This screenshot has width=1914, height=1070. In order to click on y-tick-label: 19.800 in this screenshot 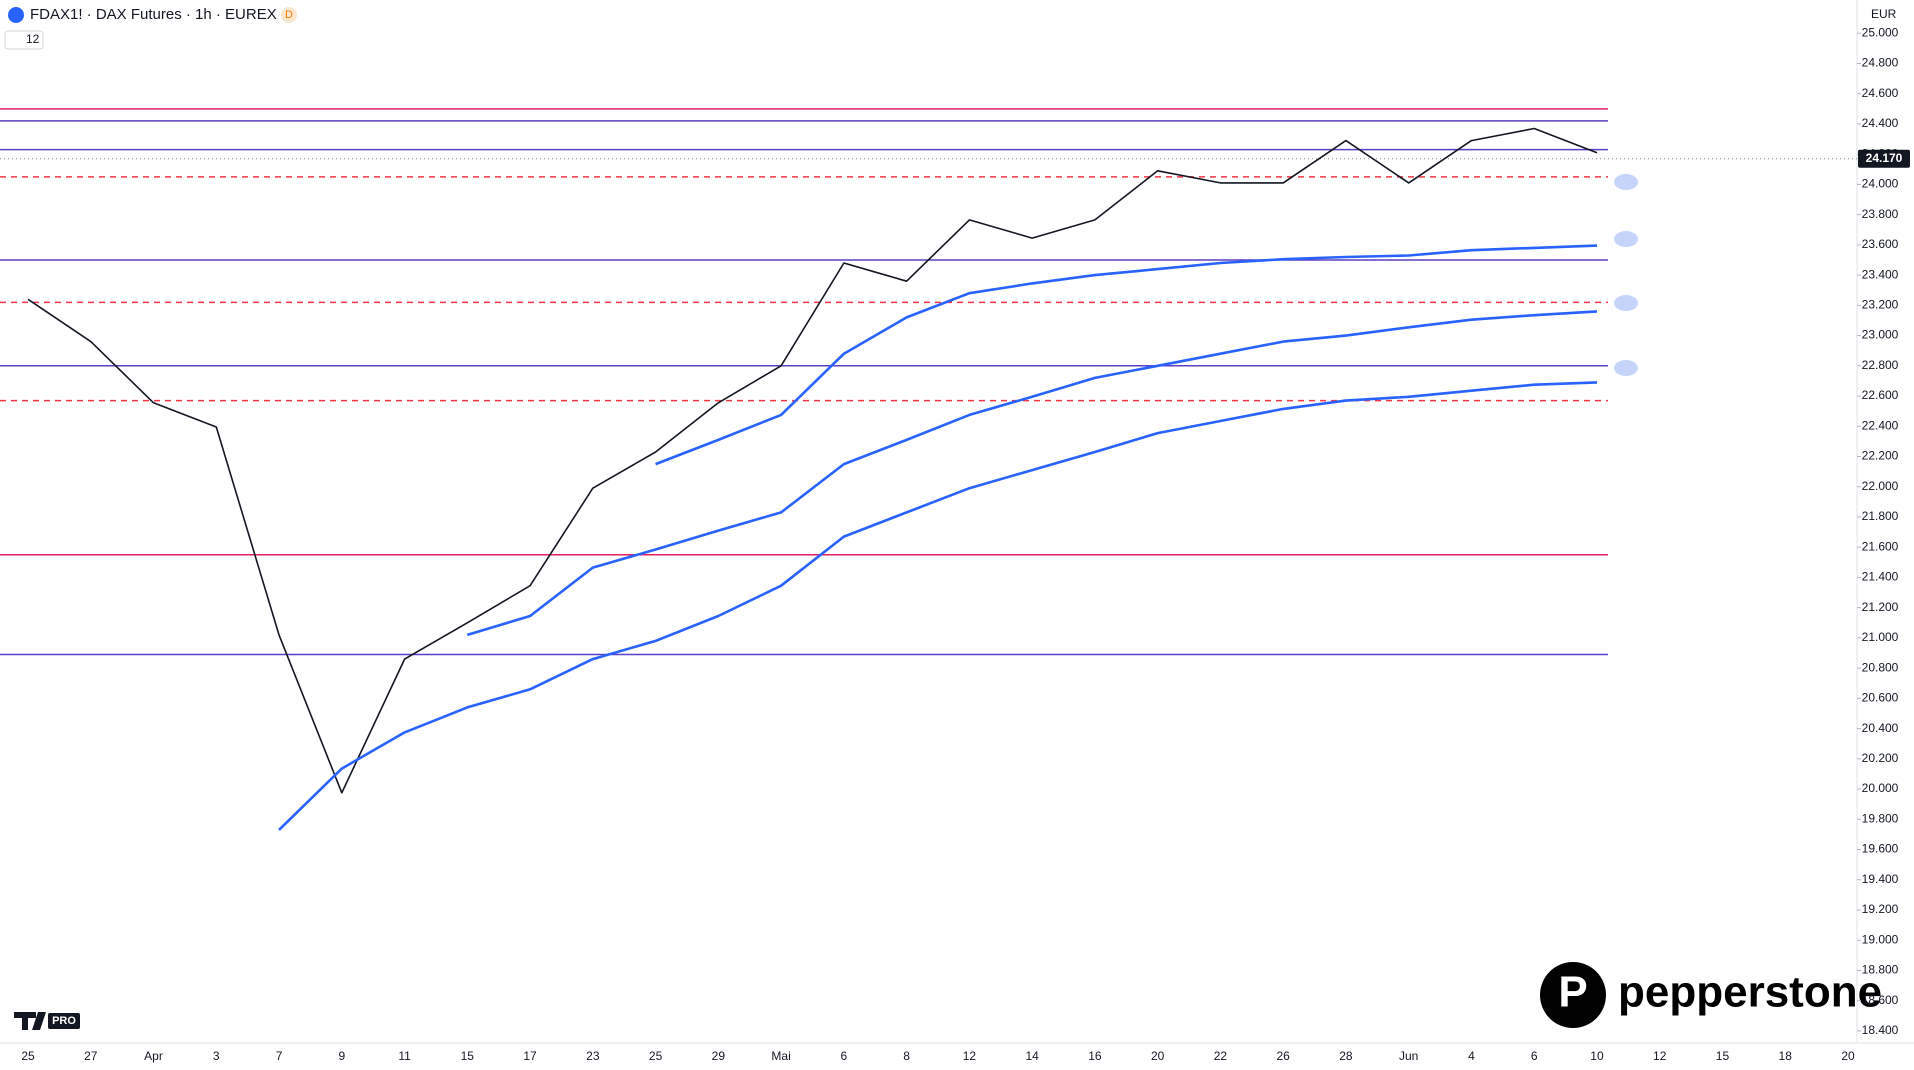, I will do `click(1880, 818)`.